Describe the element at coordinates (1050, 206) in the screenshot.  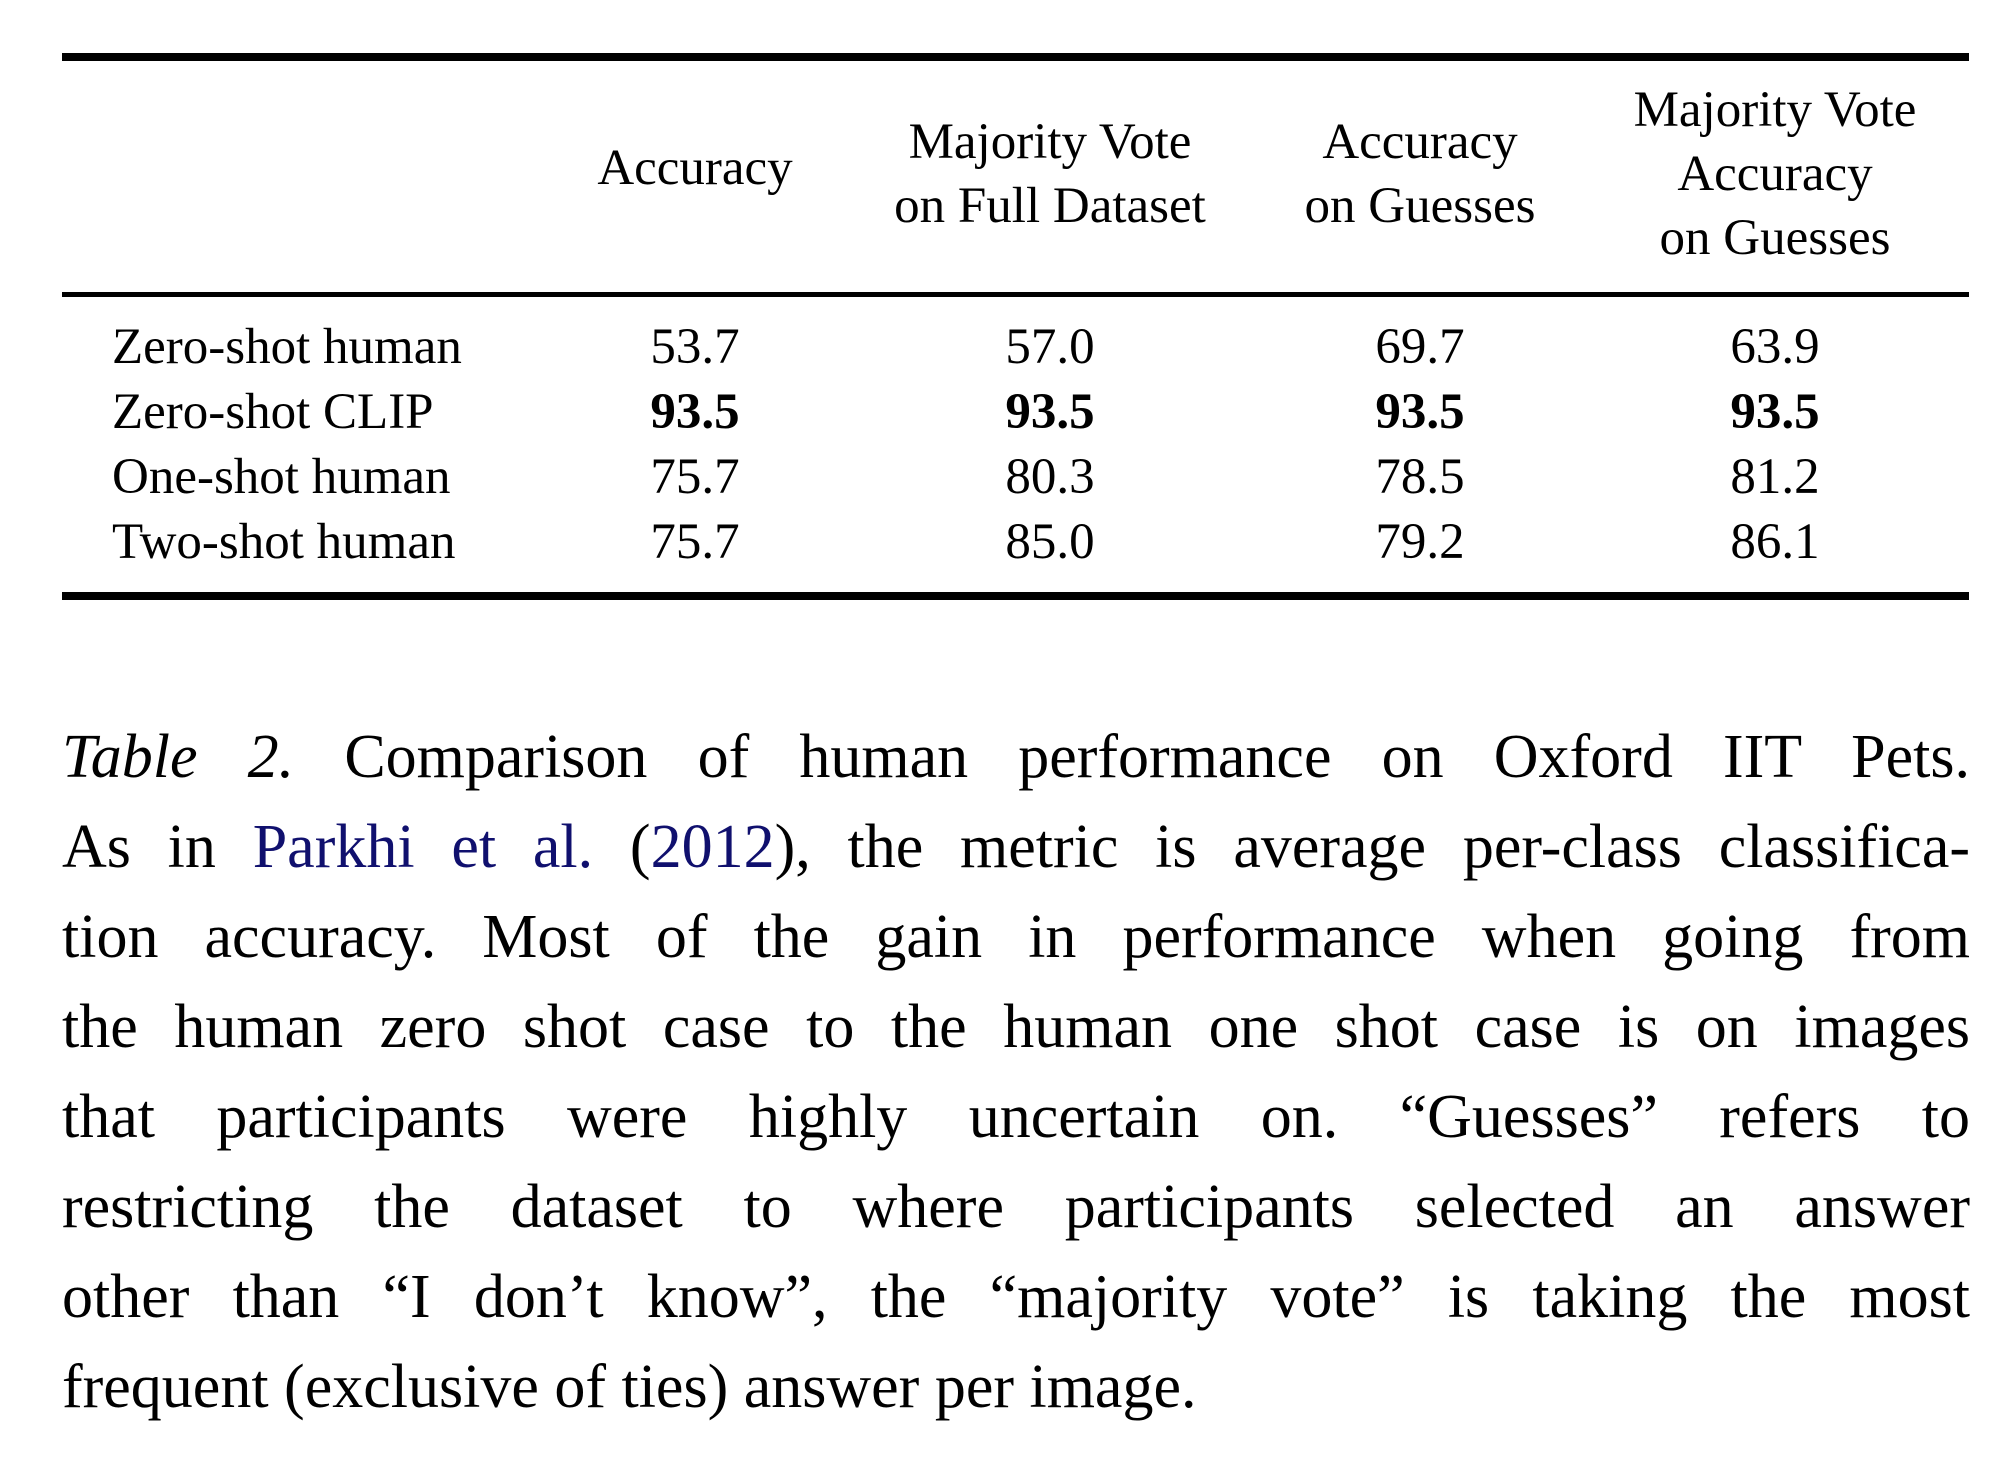
I see `header-line: on Full Dataset` at that location.